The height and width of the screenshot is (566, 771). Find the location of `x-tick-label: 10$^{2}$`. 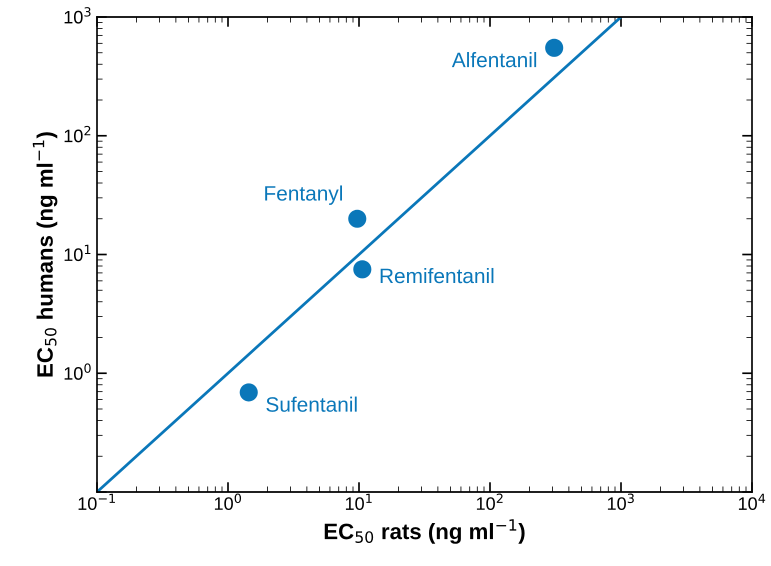

x-tick-label: 10$^{2}$ is located at coordinates (489, 502).